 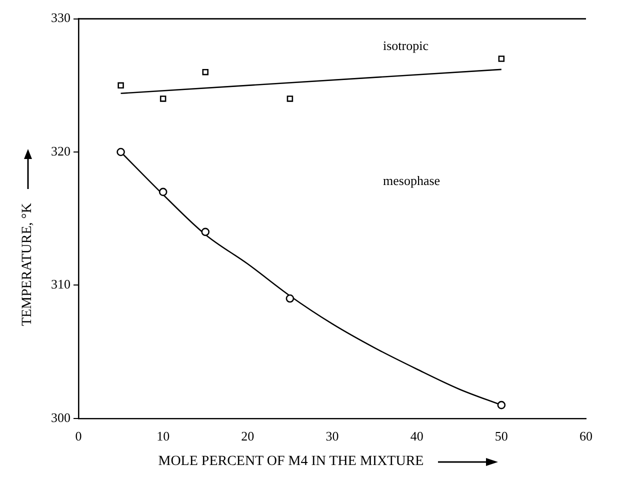 What do you see at coordinates (332, 436) in the screenshot?
I see `x-tick-label: 30` at bounding box center [332, 436].